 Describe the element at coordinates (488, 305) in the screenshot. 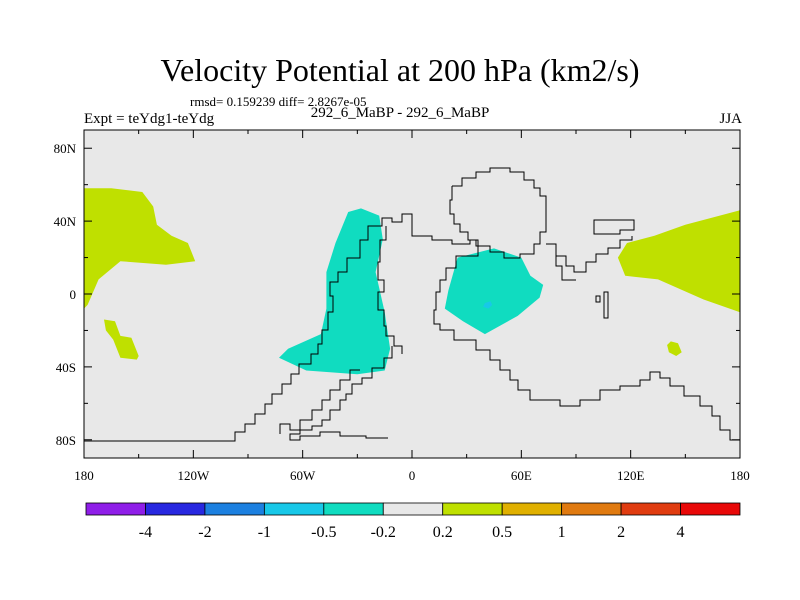

I see `region-negative-core-indian` at that location.